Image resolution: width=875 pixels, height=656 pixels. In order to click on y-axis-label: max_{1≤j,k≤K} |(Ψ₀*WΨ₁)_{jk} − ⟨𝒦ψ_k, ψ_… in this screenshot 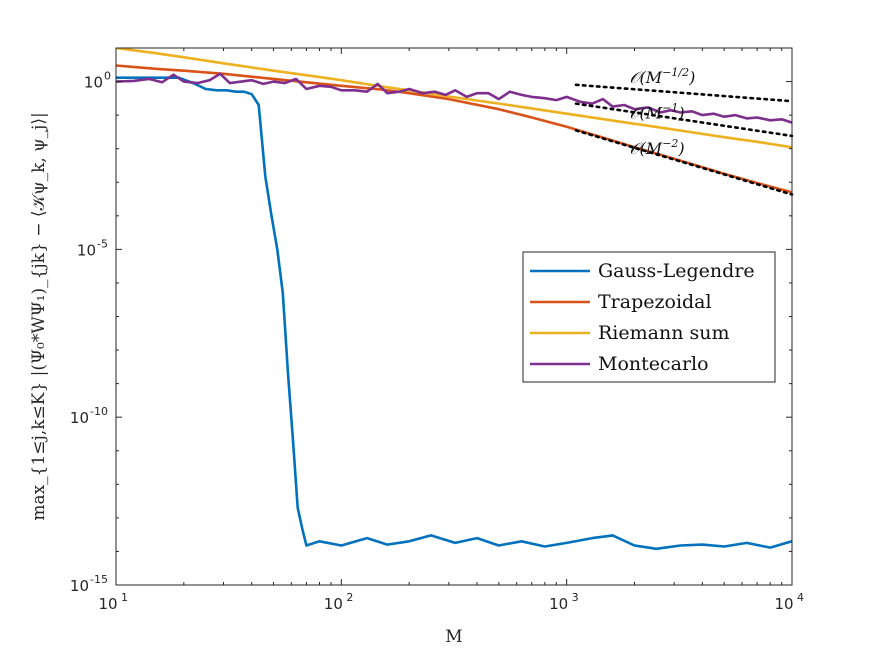, I will do `click(39, 316)`.